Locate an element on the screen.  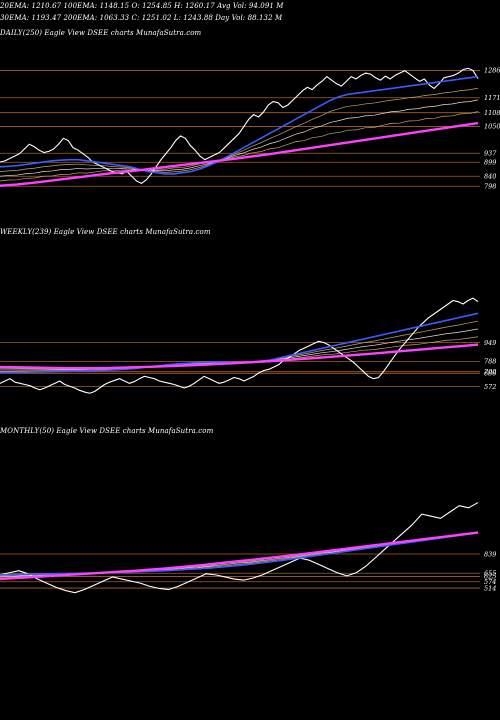
weekly-level-label: 572 is located at coordinates (490, 387).